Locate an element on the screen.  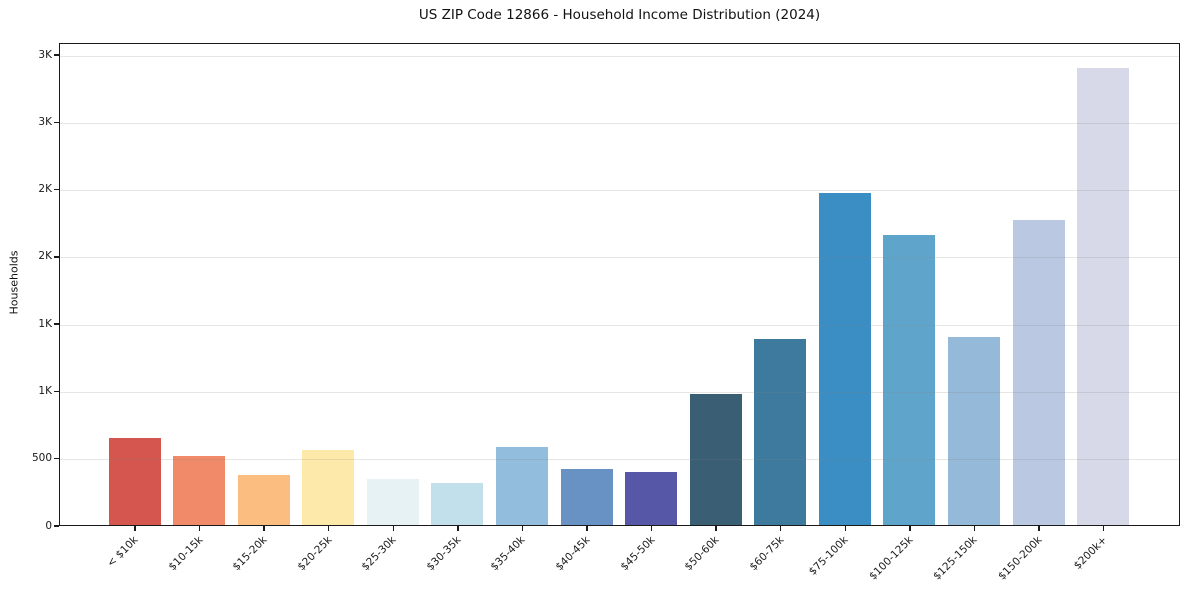
x-tick-label: $125-150k is located at coordinates (955, 558).